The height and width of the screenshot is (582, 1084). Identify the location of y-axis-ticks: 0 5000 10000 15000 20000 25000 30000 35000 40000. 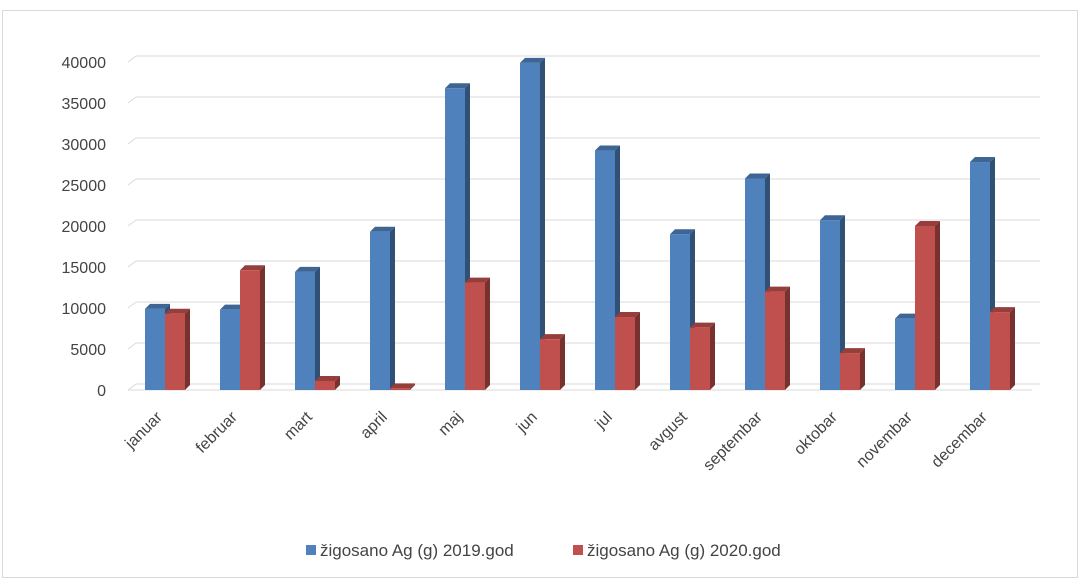
(84, 227).